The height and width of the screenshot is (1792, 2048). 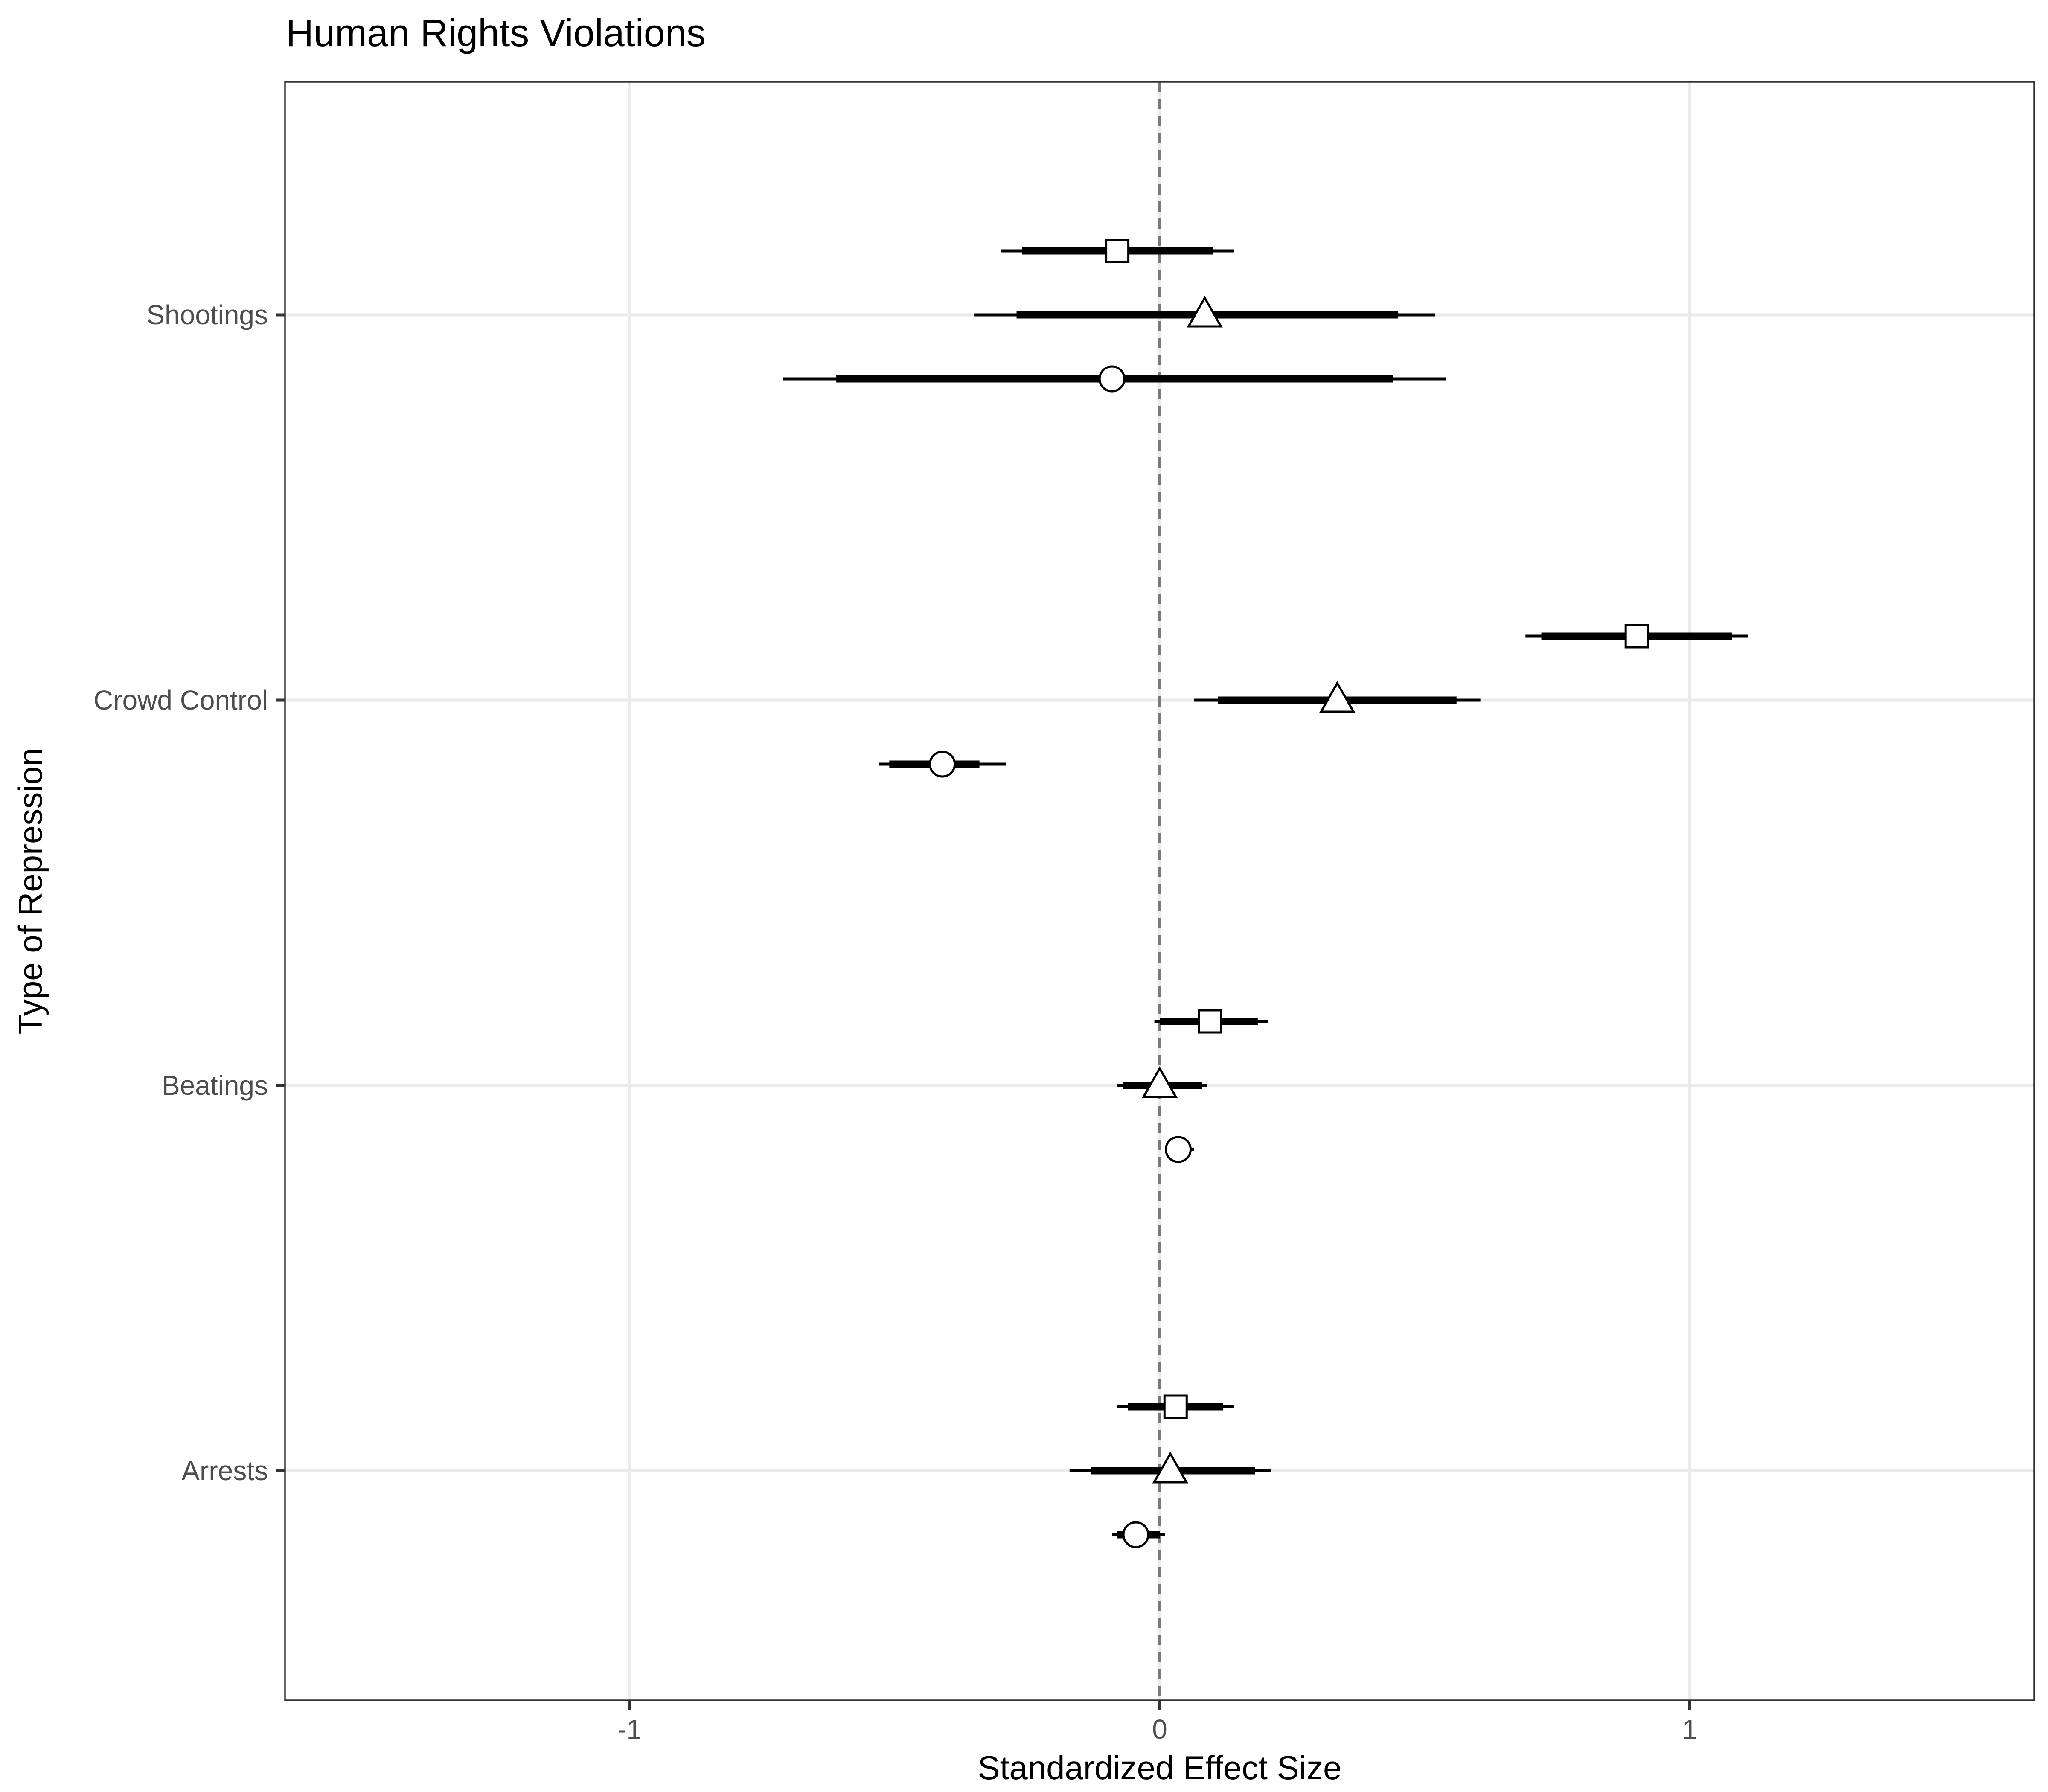 I want to click on y-tick-label: Crowd Control, so click(x=180, y=700).